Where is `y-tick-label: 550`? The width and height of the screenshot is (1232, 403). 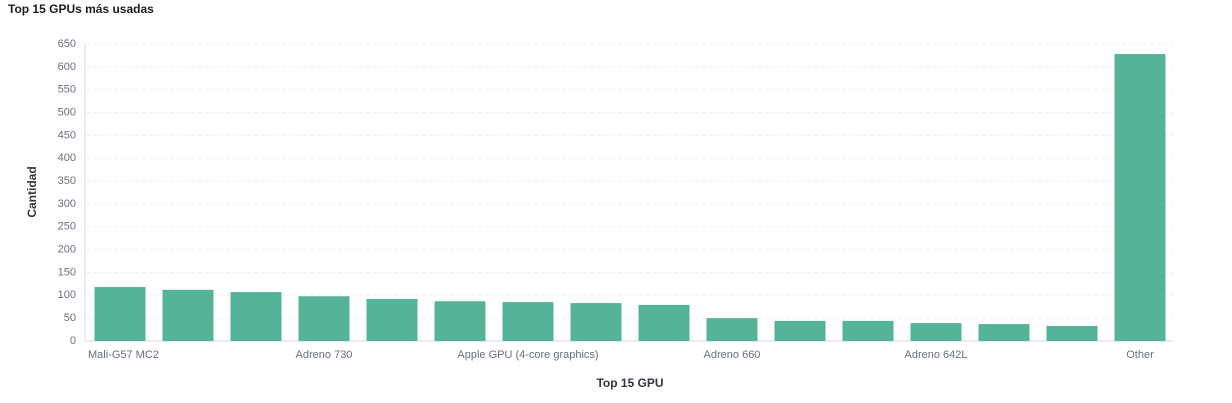 y-tick-label: 550 is located at coordinates (67, 90).